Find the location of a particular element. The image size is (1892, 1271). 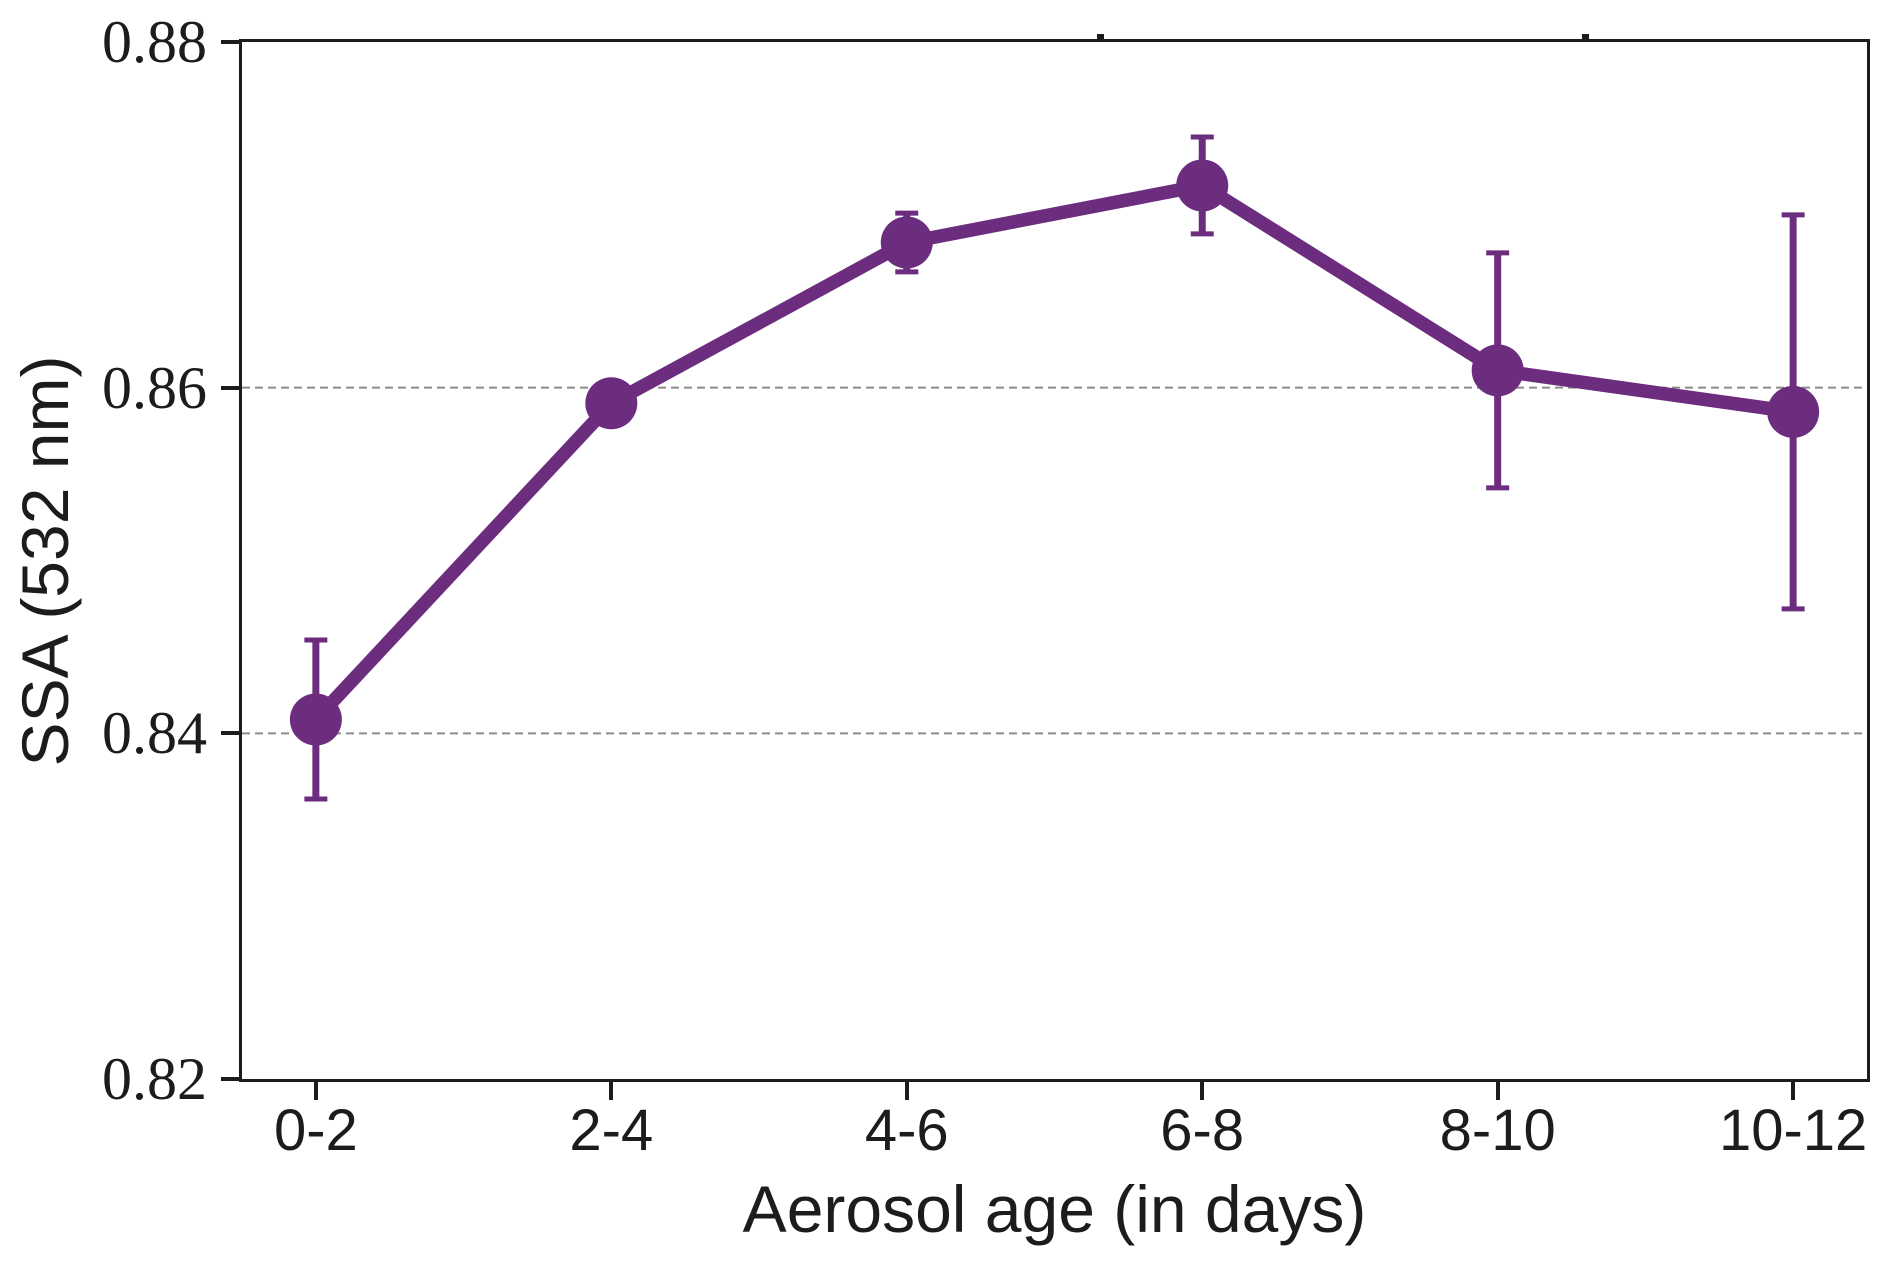

x-tick-label: 4-6 is located at coordinates (906, 1130).